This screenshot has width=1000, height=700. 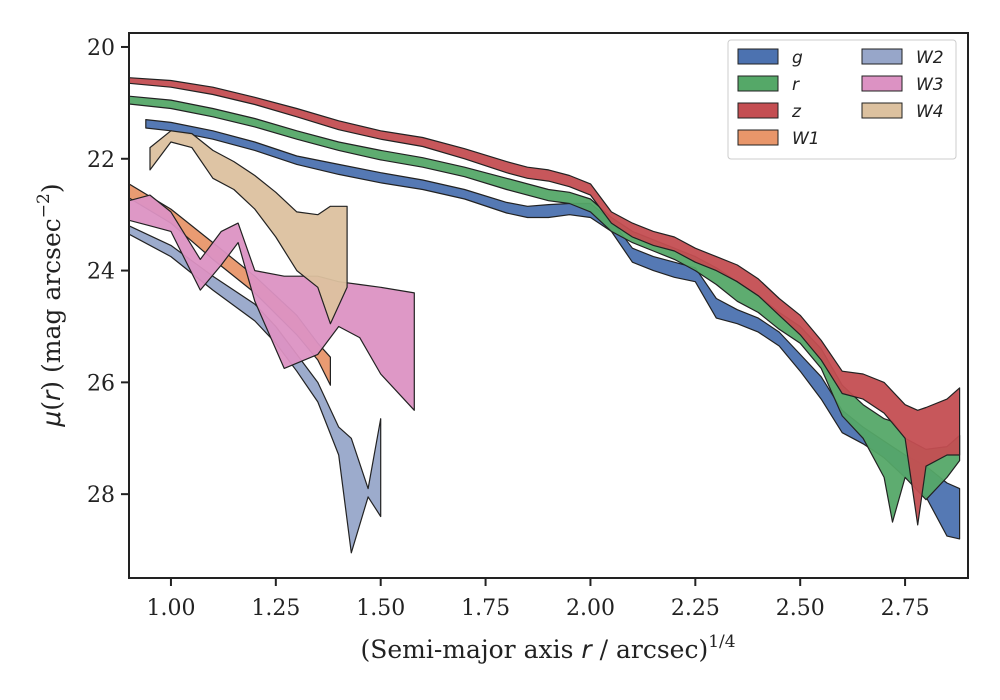 What do you see at coordinates (275, 608) in the screenshot?
I see `x-tick-label: 1.25` at bounding box center [275, 608].